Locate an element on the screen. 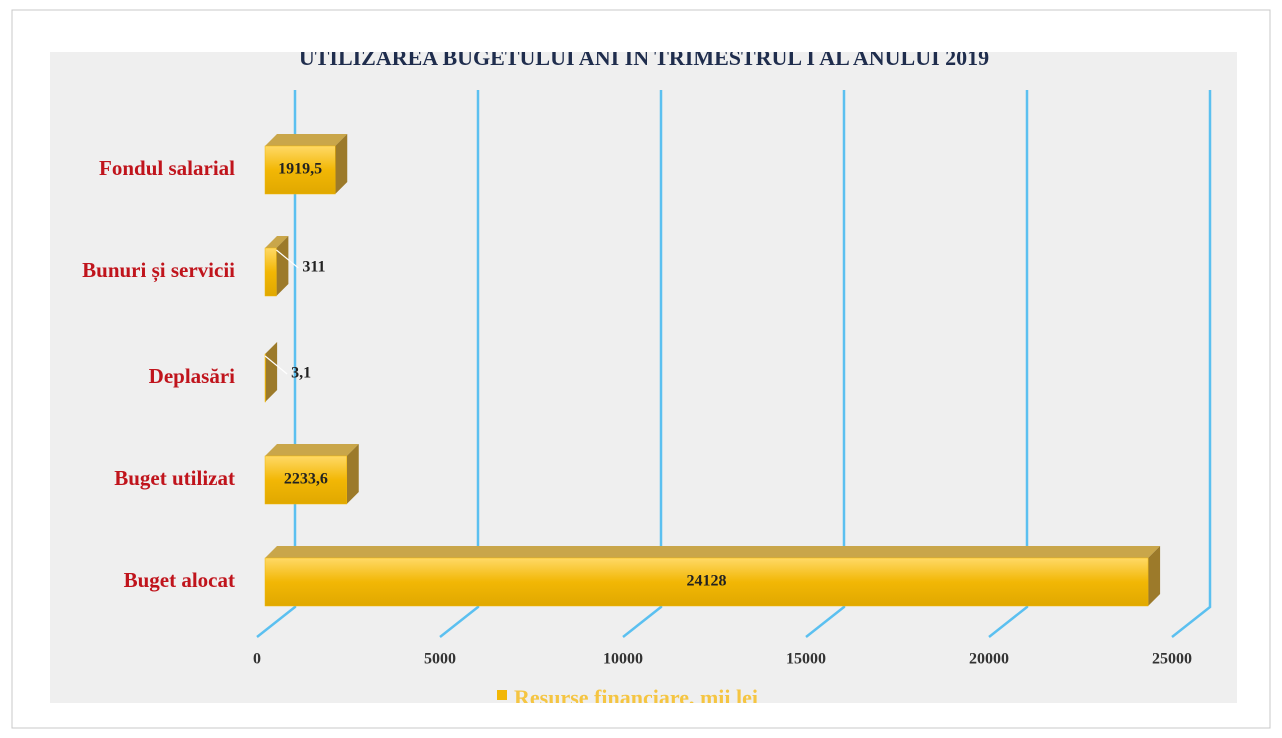  y-tick-label: Bunuri și servicii is located at coordinates (158, 270).